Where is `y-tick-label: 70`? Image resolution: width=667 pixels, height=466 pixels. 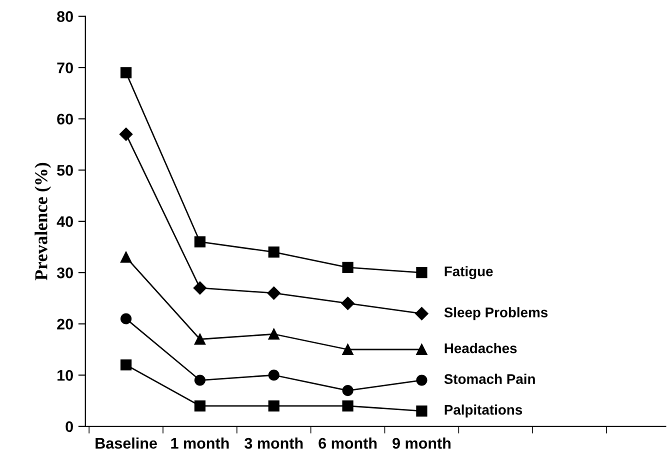 y-tick-label: 70 is located at coordinates (65, 68).